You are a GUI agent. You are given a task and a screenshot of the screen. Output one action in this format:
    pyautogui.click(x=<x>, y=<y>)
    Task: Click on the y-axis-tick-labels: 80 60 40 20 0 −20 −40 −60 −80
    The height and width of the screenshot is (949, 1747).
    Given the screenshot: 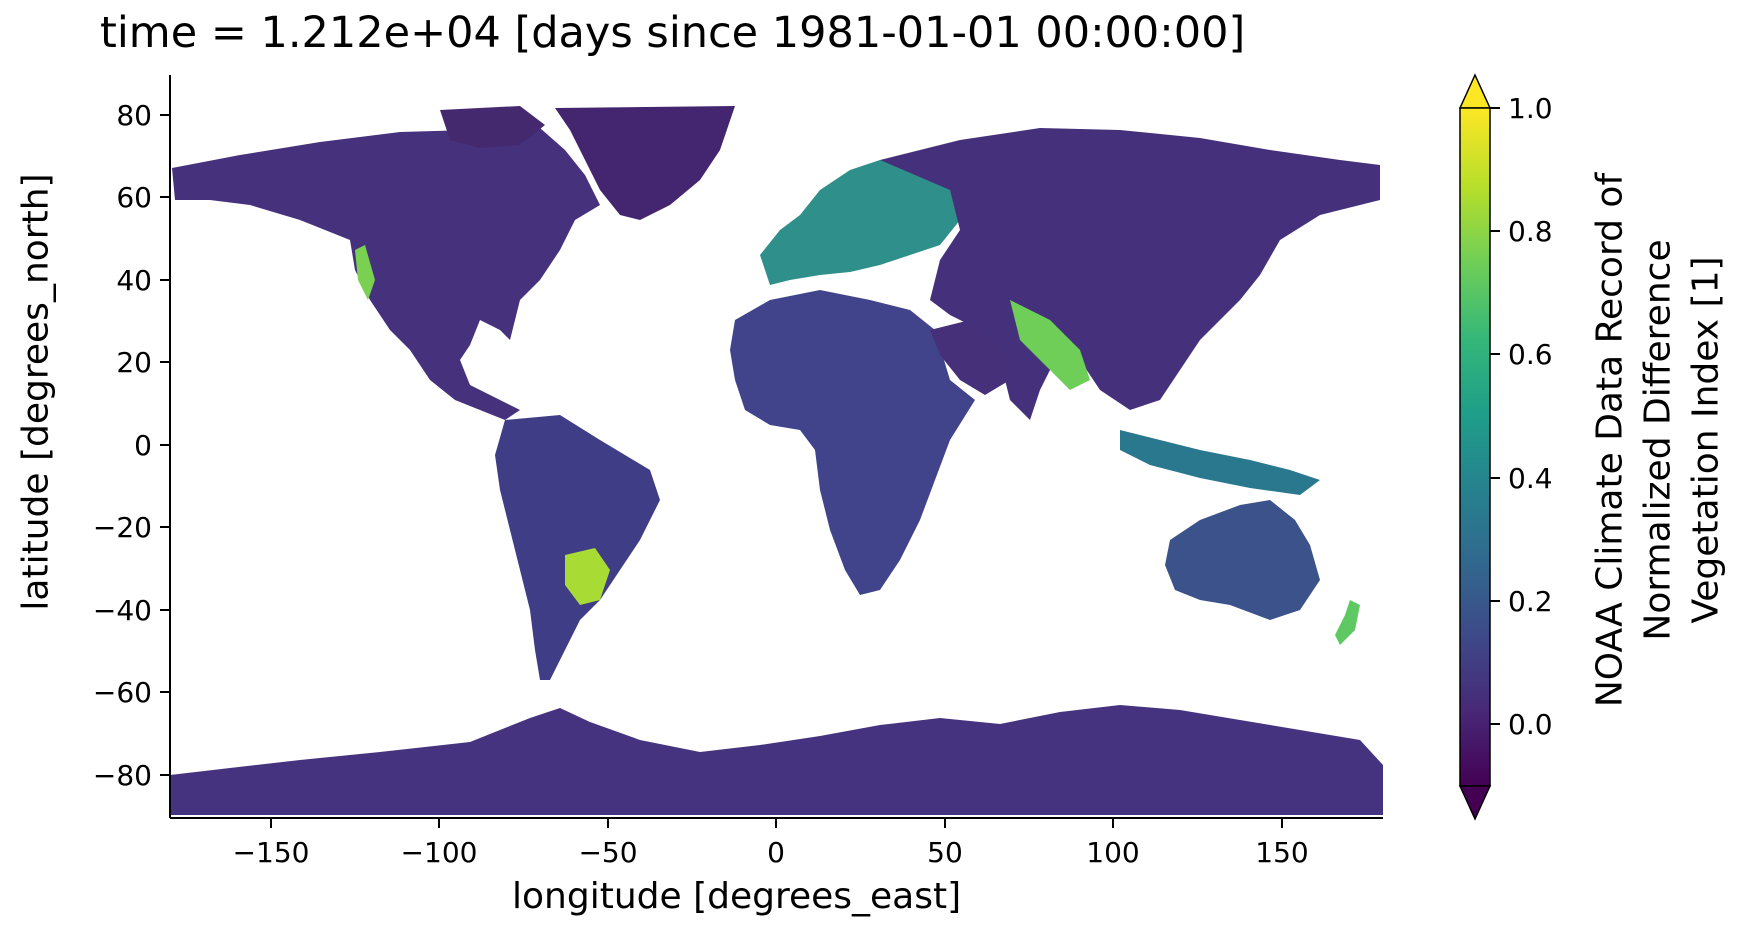 What is the action you would take?
    pyautogui.click(x=122, y=445)
    